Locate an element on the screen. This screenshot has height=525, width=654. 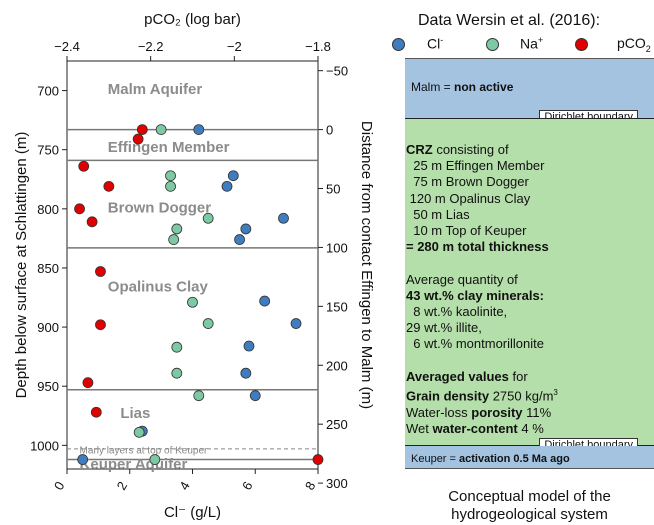
right-tick-label: 0 is located at coordinates (329, 130).